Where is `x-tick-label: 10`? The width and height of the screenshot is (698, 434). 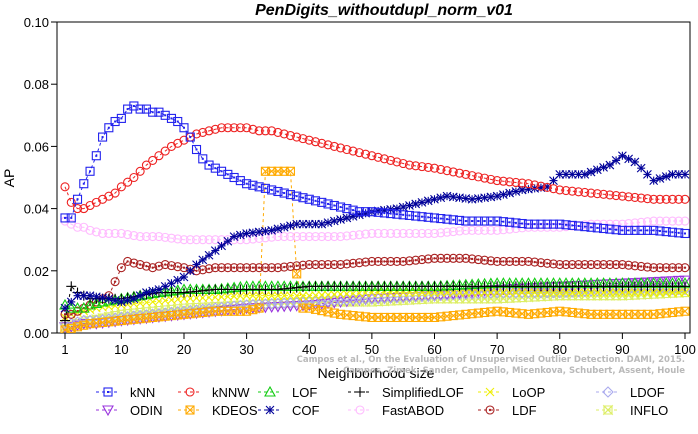 x-tick-label: 10 is located at coordinates (121, 349).